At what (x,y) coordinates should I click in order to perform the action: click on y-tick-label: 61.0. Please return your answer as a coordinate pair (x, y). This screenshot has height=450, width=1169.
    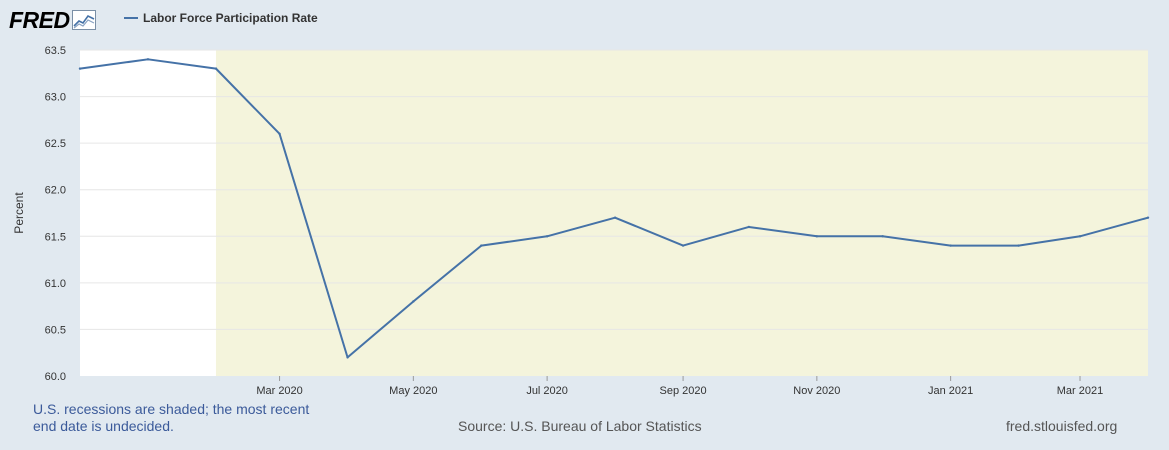
    Looking at the image, I should click on (55, 284).